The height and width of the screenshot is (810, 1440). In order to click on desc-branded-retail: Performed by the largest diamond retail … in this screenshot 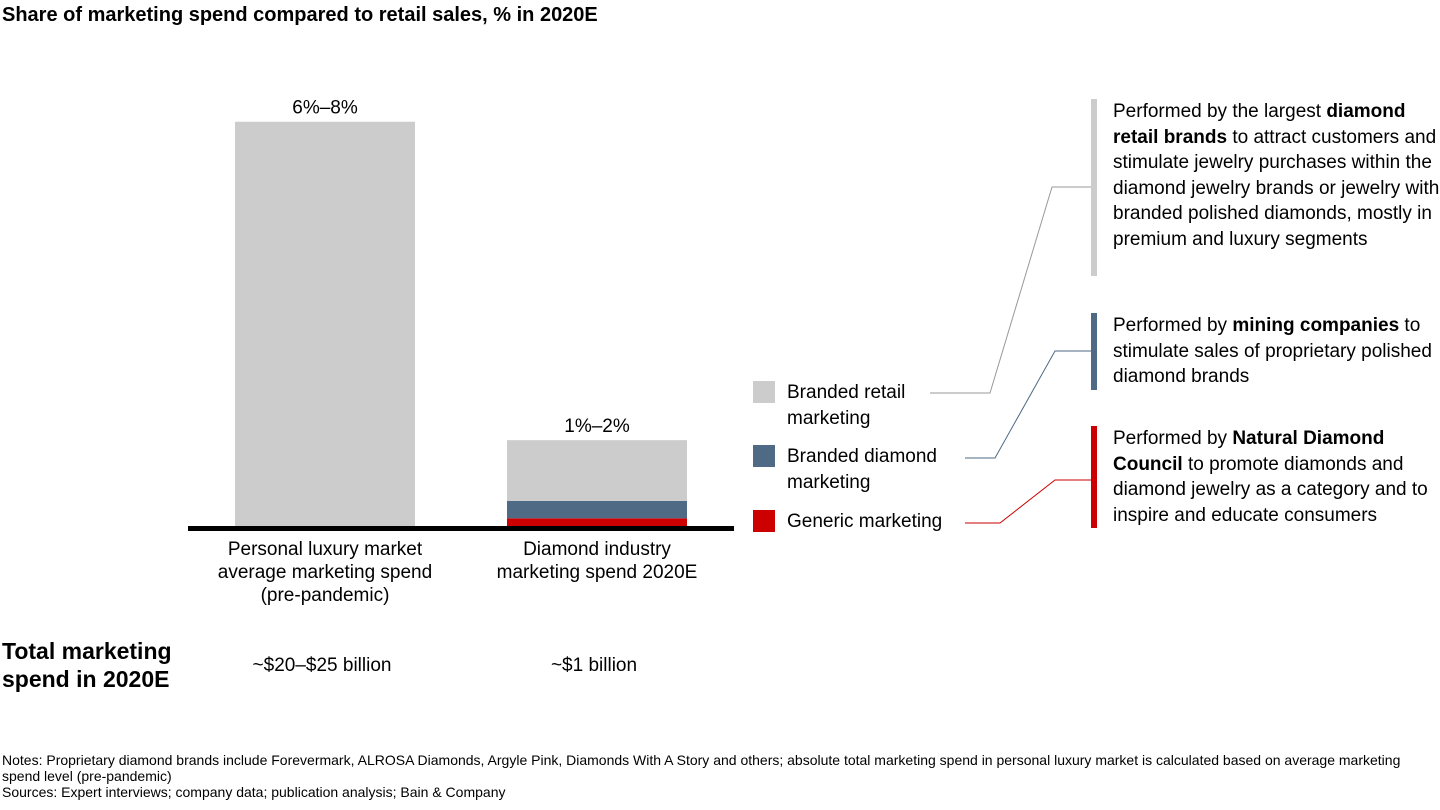, I will do `click(1276, 175)`.